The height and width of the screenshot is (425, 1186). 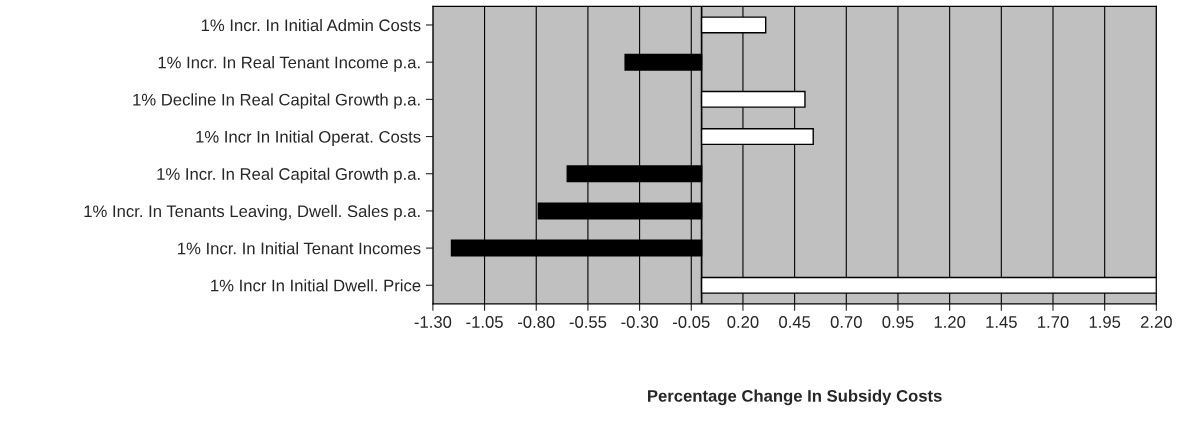 I want to click on x-tick-label: 0.20, so click(x=743, y=322).